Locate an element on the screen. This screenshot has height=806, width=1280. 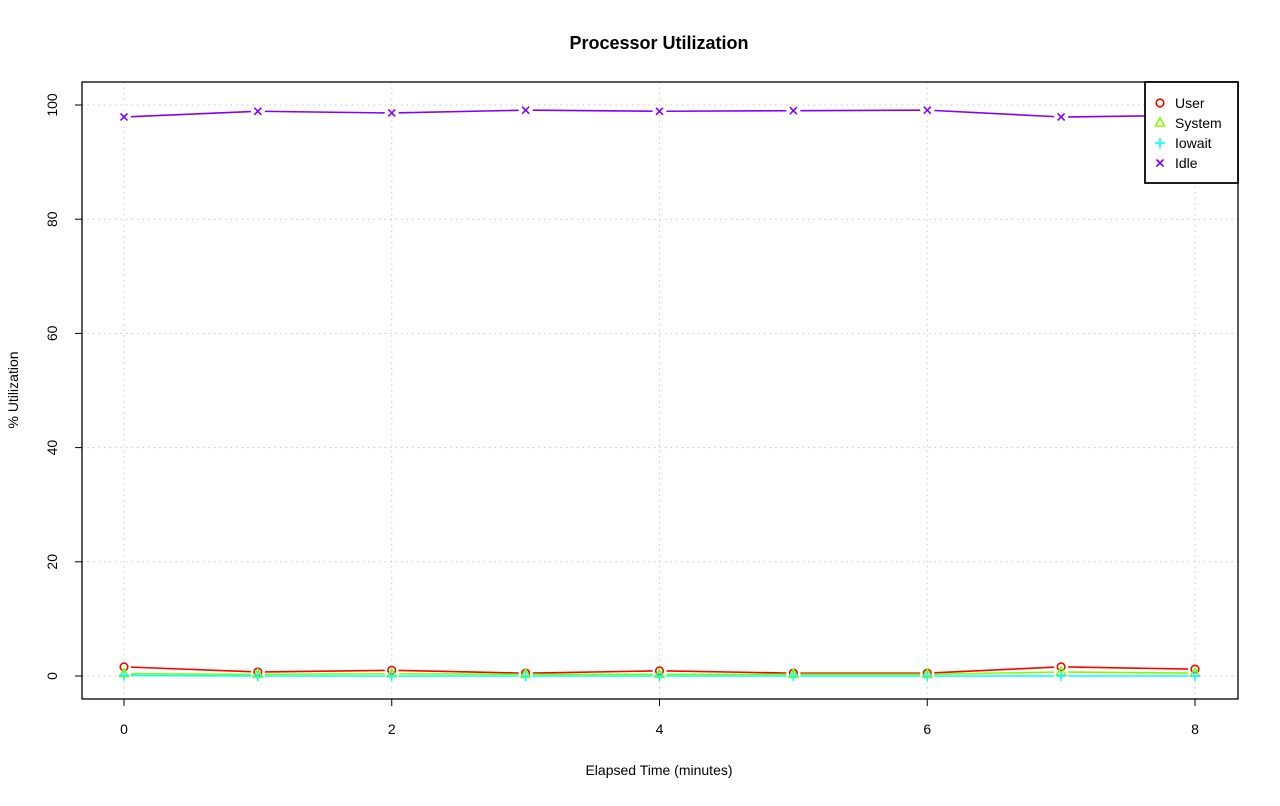
chart-title: Processor Utilization is located at coordinates (658, 43).